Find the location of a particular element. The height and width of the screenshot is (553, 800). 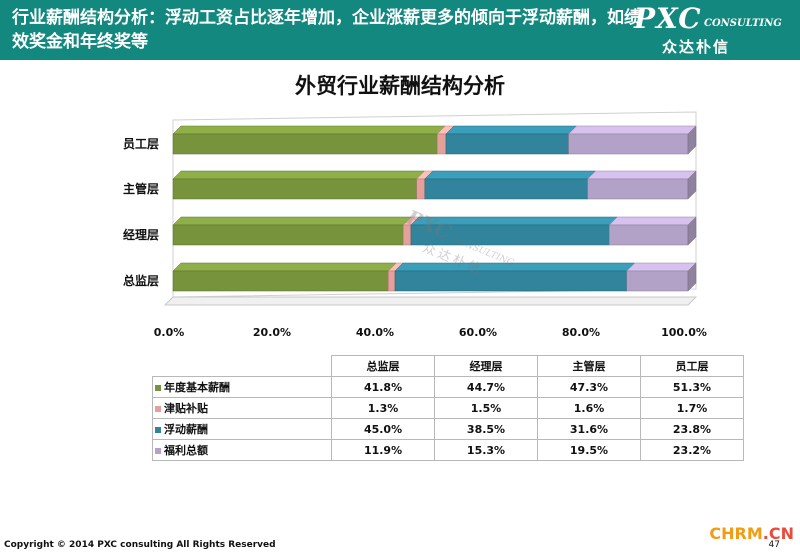

x-tick-label: 80.0% is located at coordinates (581, 332).